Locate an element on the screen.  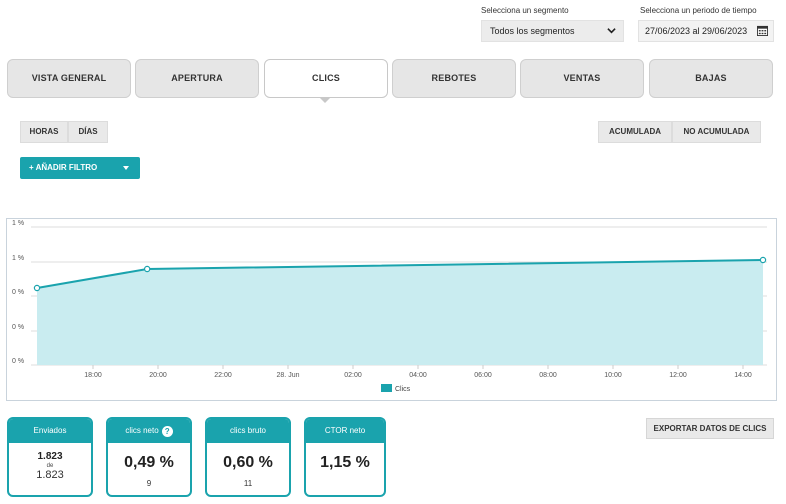
sent-of: de is located at coordinates (50, 466).